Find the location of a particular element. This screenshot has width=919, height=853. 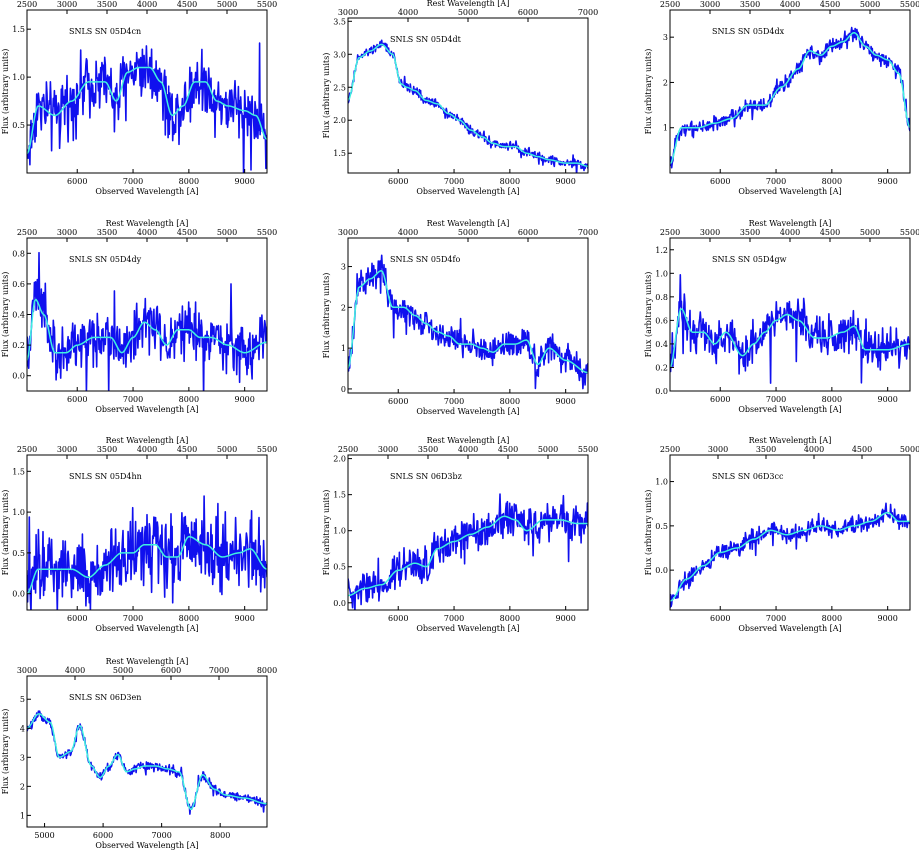

panel-title: SNLS SN 05D4fo is located at coordinates (425, 259).